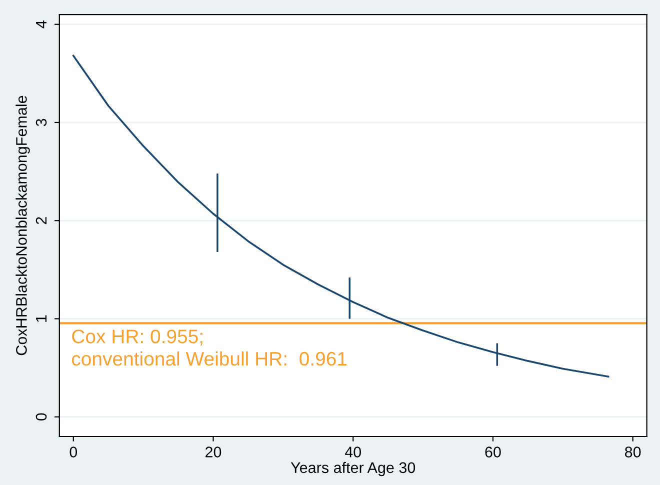 This screenshot has width=660, height=485. What do you see at coordinates (209, 348) in the screenshot?
I see `ref-line-label: Cox HR: 0.955; conventional Weibull HR: 0.961` at bounding box center [209, 348].